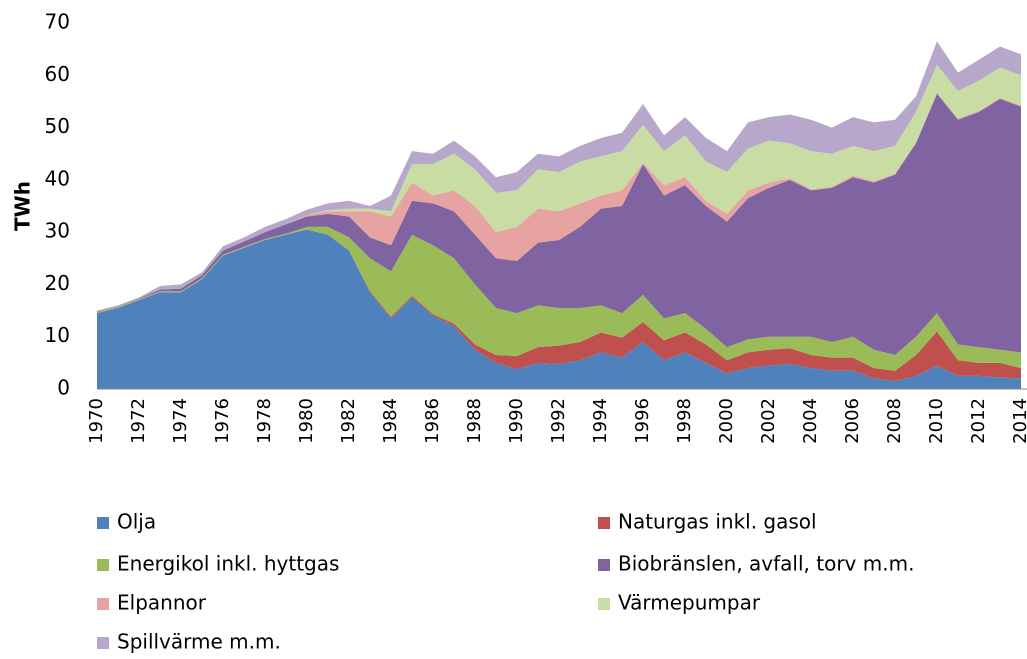  Describe the element at coordinates (474, 421) in the screenshot. I see `x-tick-label: 1988` at that location.